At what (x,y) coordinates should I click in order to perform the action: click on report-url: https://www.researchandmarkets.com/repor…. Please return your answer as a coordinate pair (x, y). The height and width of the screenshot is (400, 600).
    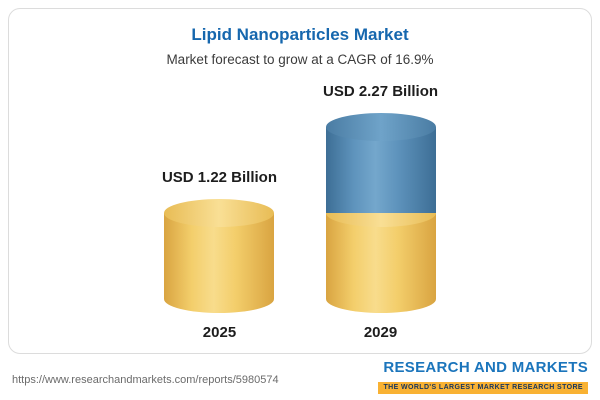
    Looking at the image, I should click on (145, 380).